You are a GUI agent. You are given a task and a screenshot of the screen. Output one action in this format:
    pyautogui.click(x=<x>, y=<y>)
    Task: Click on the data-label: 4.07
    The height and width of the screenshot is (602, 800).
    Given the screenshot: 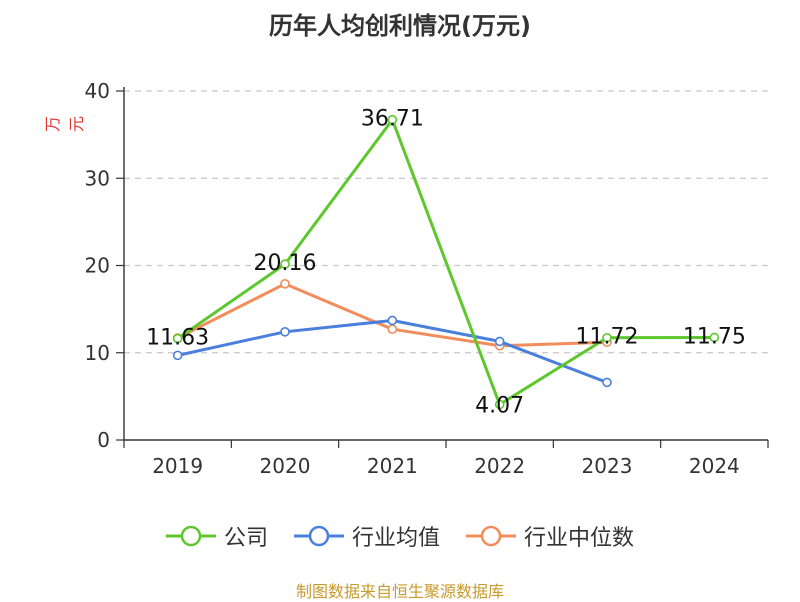 What is the action you would take?
    pyautogui.click(x=499, y=405)
    